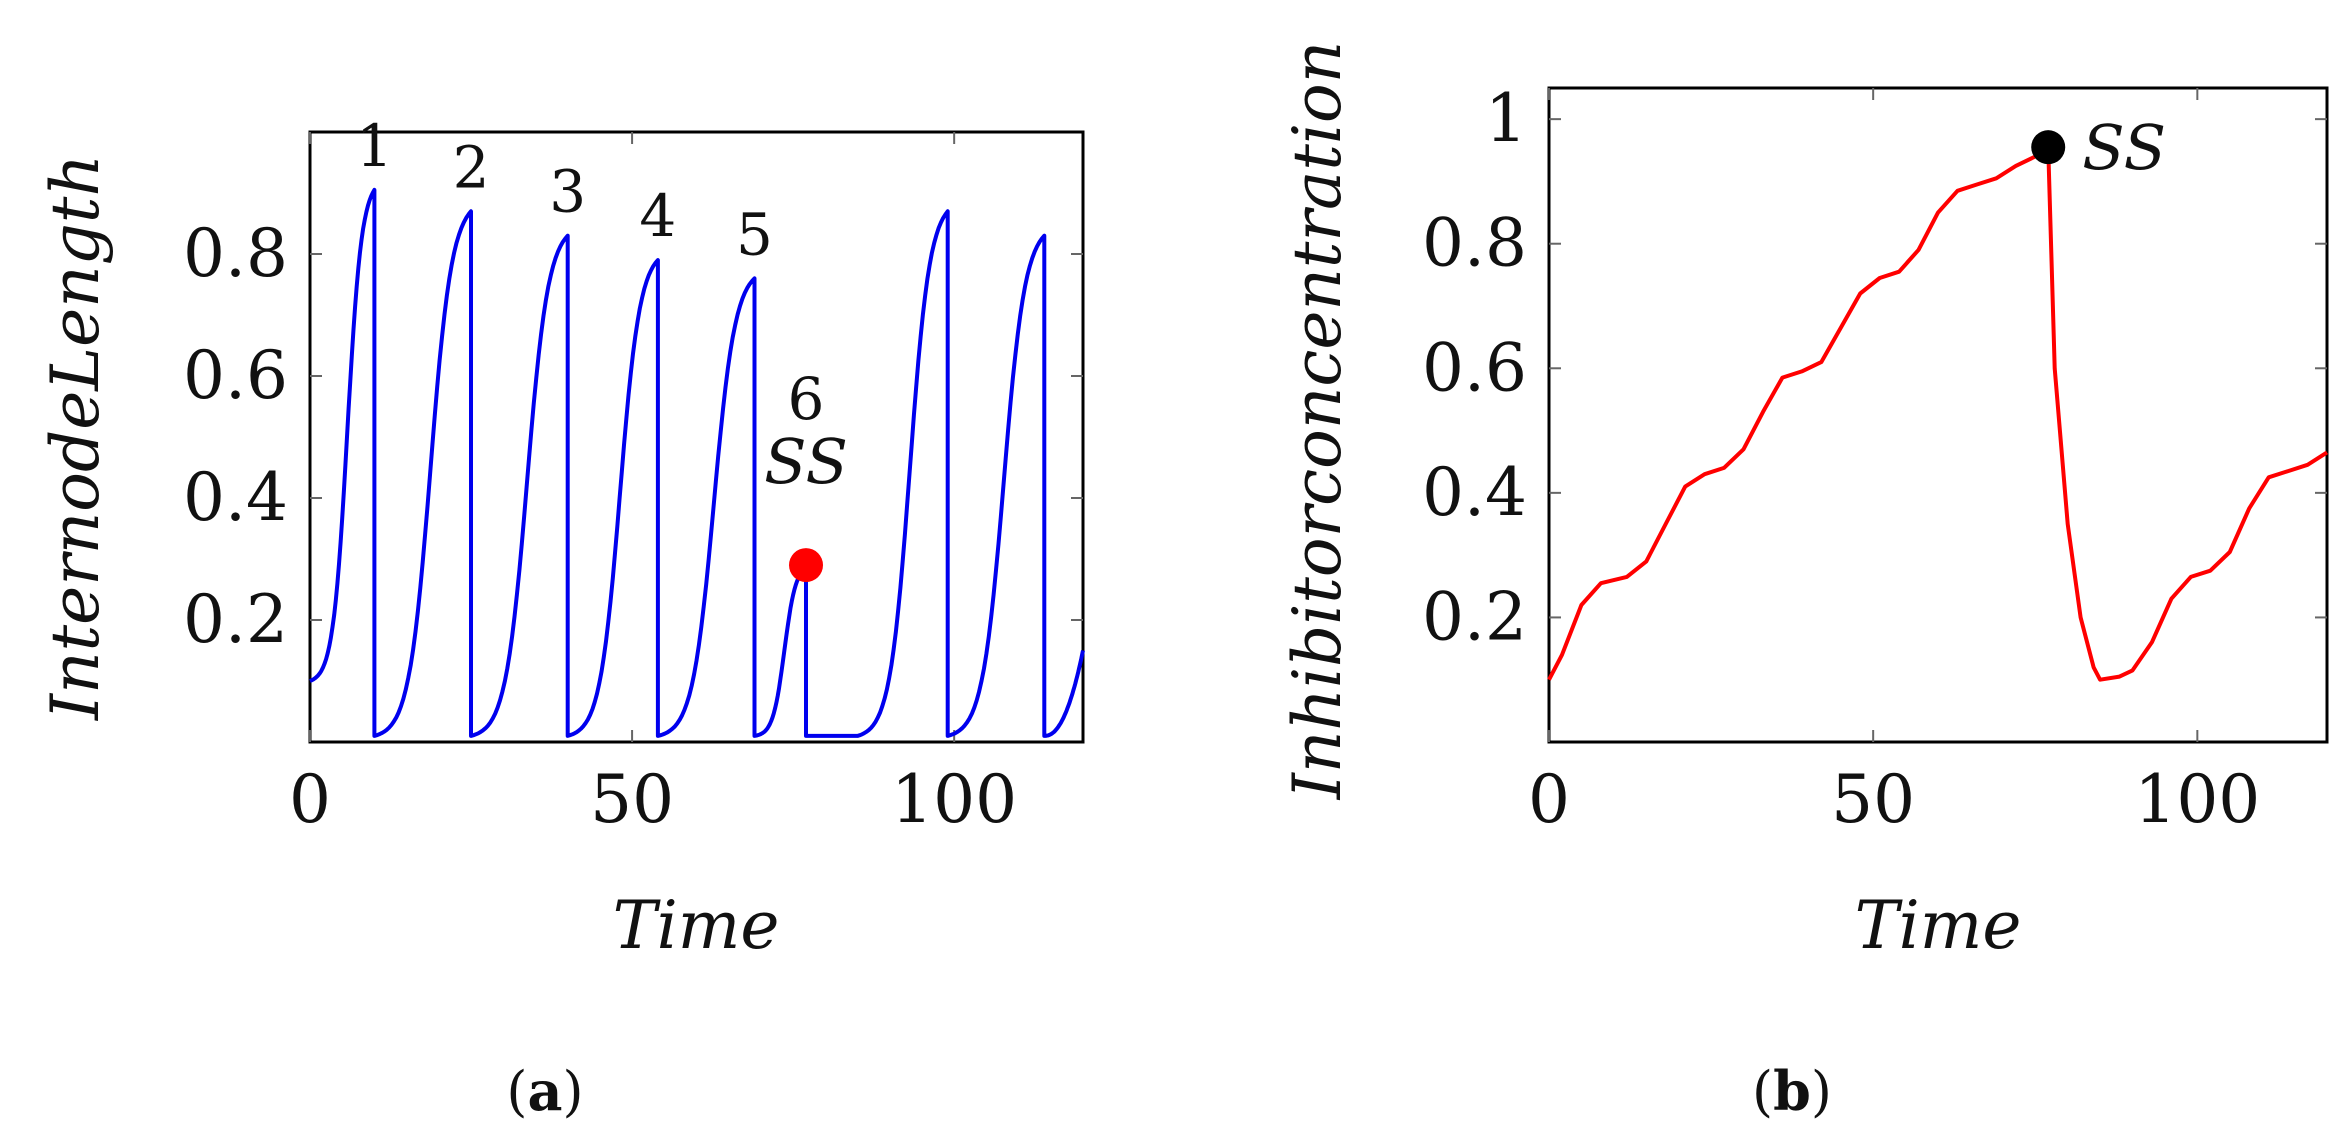 This screenshot has height=1140, width=2349. I want to click on panel-b-y-tick-label: 0.4, so click(1474, 492).